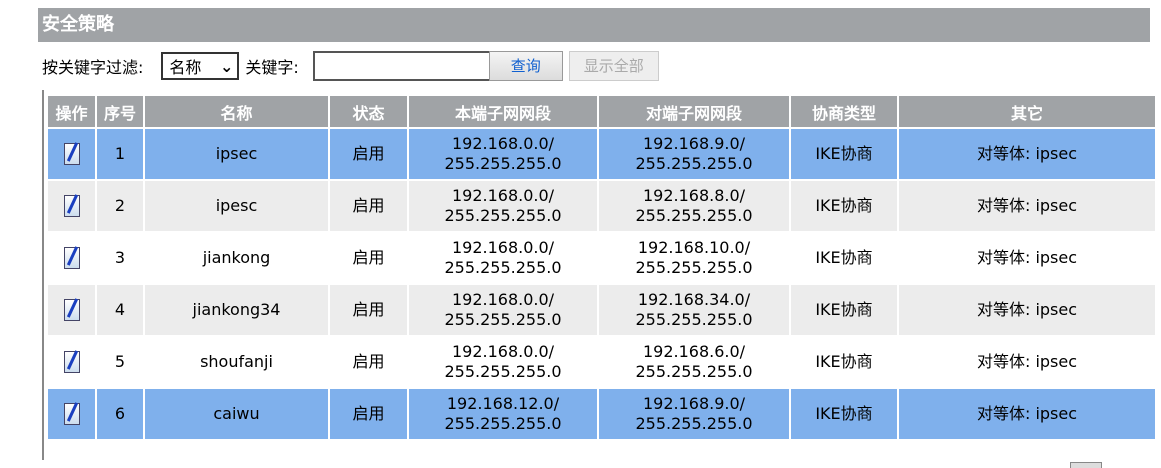 The height and width of the screenshot is (468, 1161). I want to click on name-cell: jiankong, so click(236, 258).